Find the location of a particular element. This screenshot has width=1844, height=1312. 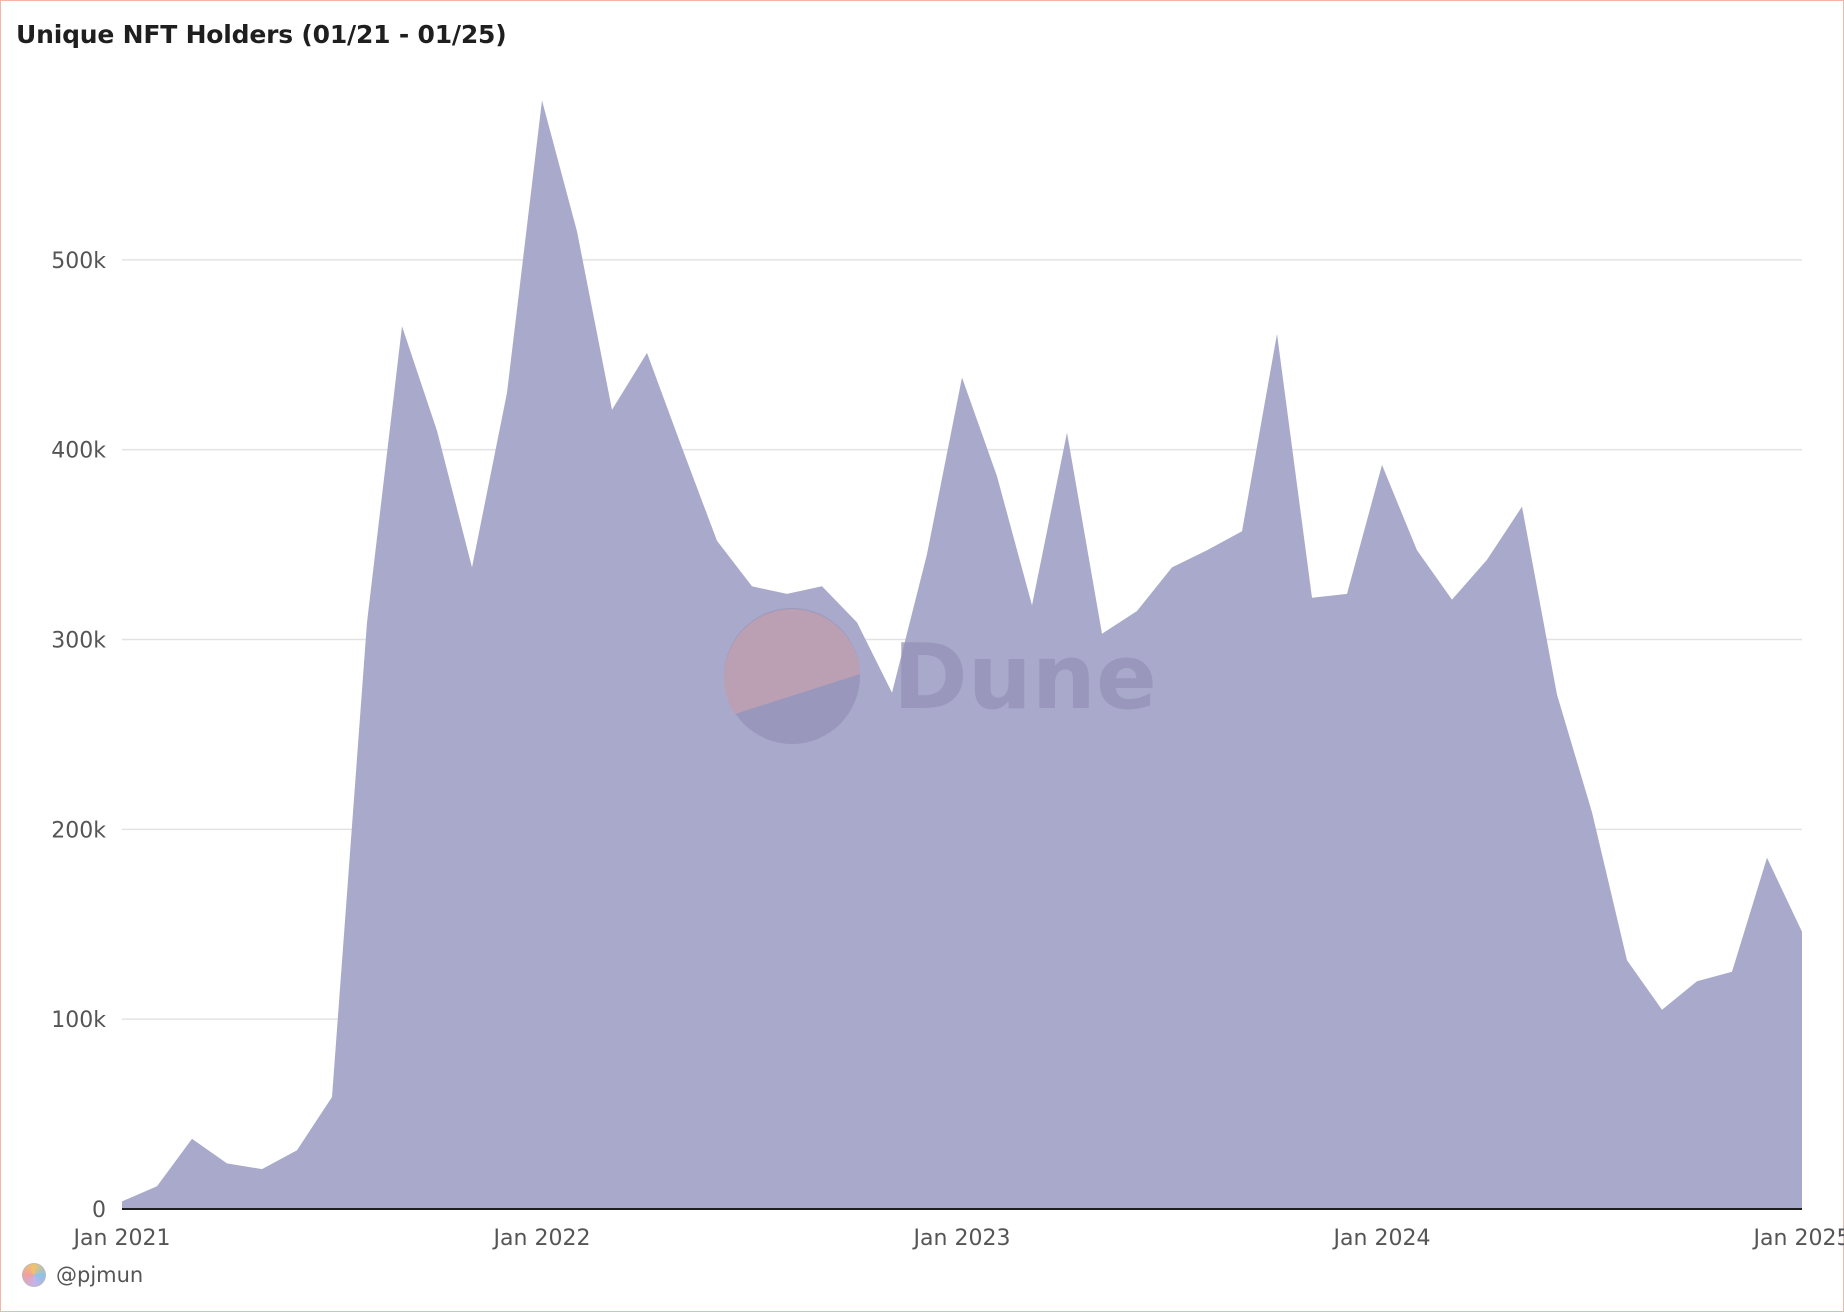

watermark-text: Dune is located at coordinates (1025, 677).